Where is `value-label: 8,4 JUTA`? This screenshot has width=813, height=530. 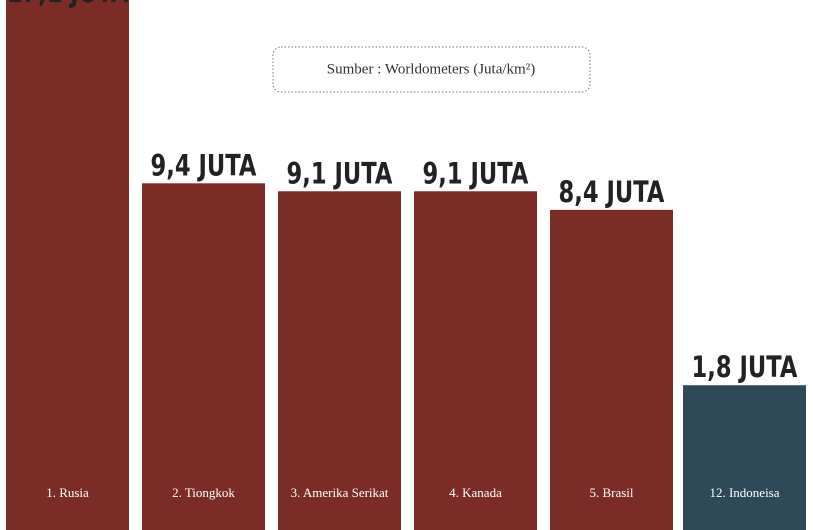
value-label: 8,4 JUTA is located at coordinates (612, 192).